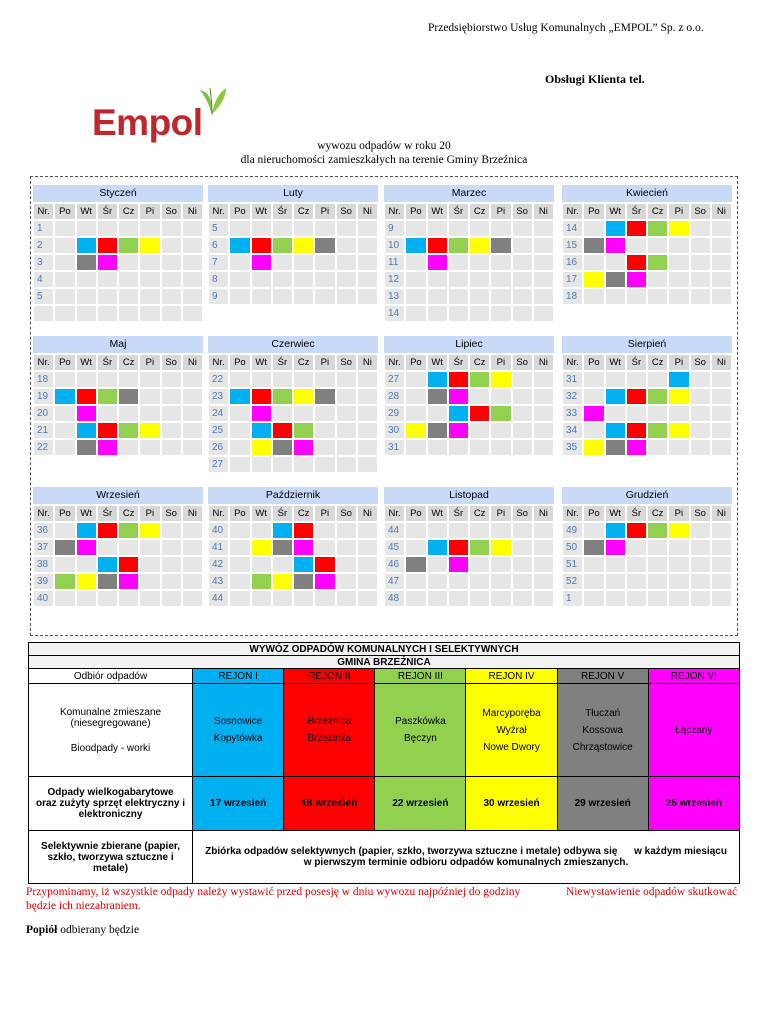 The image size is (768, 1024). Describe the element at coordinates (395, 530) in the screenshot. I see `week-number: 44` at that location.